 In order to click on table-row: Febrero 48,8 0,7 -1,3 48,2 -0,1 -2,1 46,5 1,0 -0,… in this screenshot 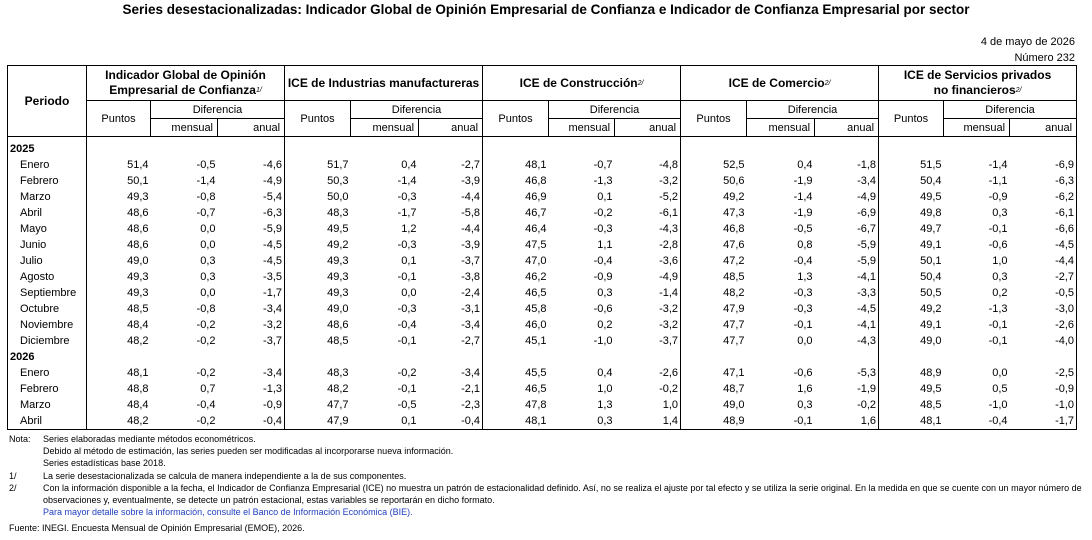, I will do `click(542, 389)`.